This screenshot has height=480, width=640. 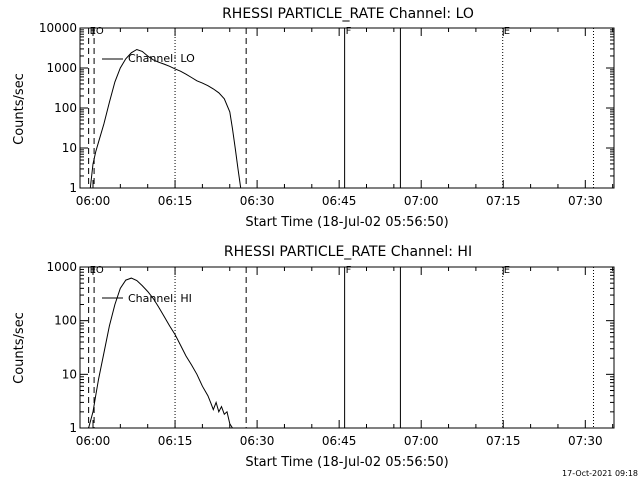 What do you see at coordinates (507, 270) in the screenshot?
I see `panel-hi-event-label: E` at bounding box center [507, 270].